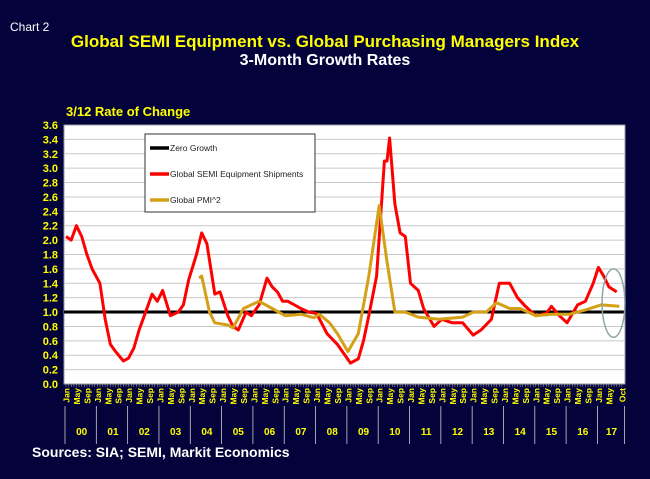 The width and height of the screenshot is (650, 479). I want to click on x-year-label: 02, so click(145, 432).